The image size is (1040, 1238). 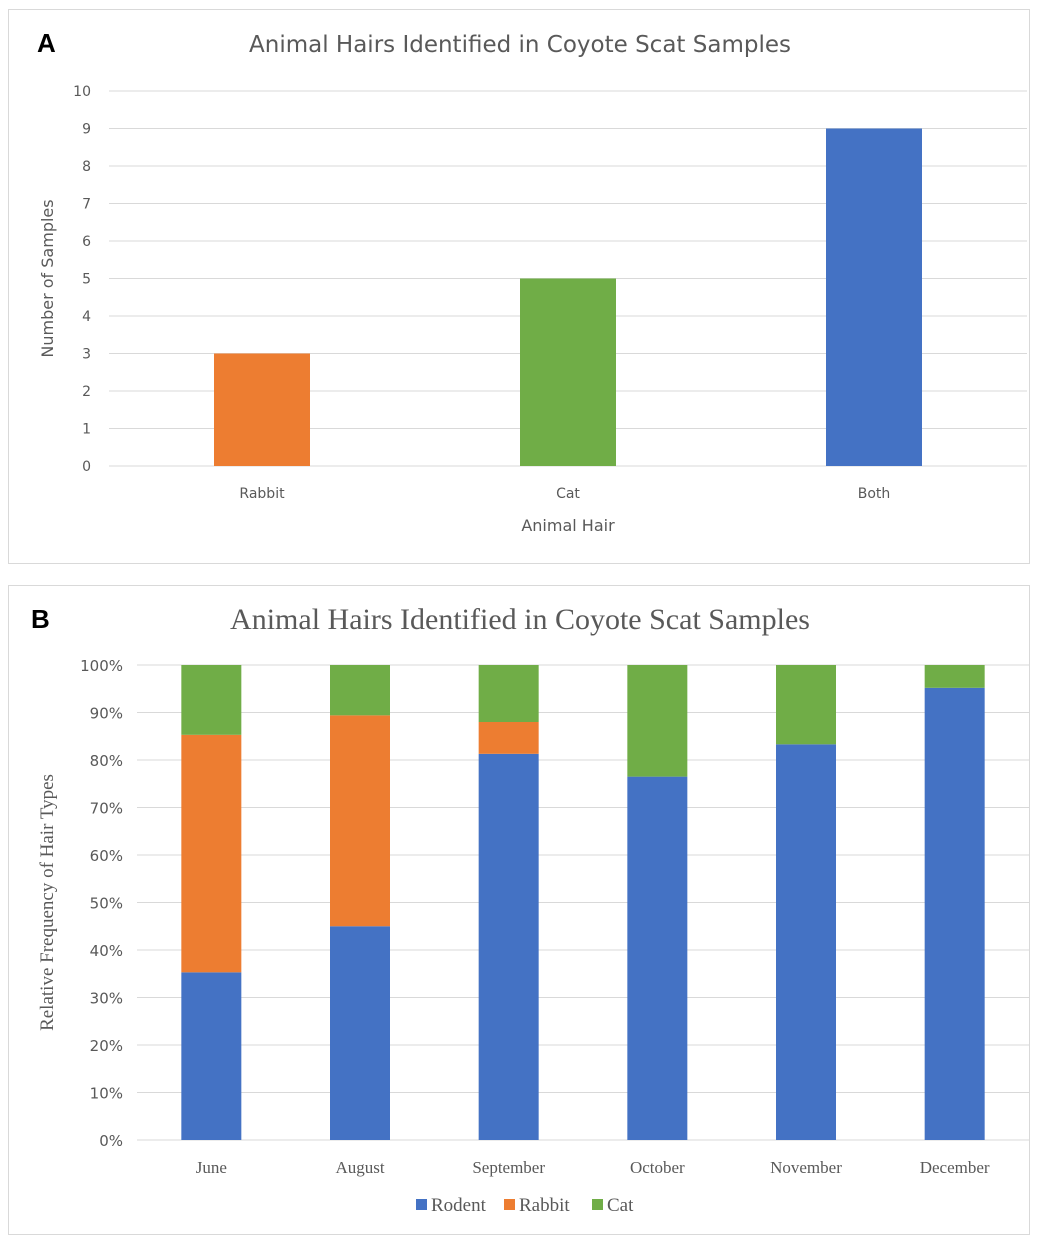 What do you see at coordinates (106, 809) in the screenshot?
I see `y-tick-label: 70%` at bounding box center [106, 809].